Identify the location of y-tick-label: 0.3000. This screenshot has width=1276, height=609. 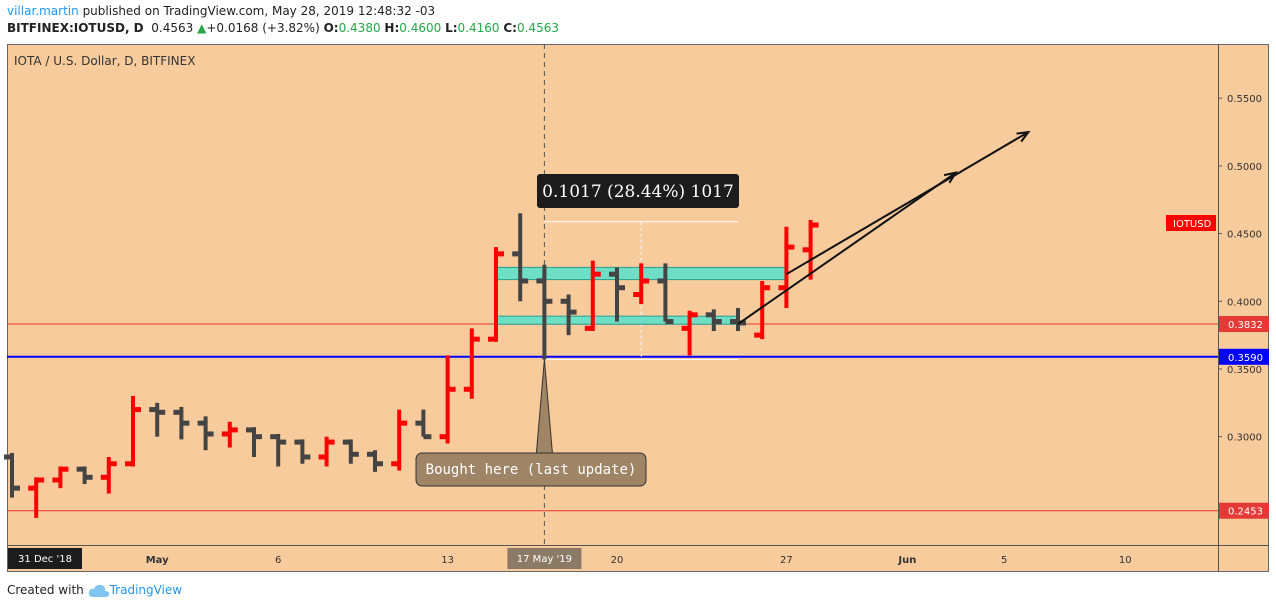
(1244, 438).